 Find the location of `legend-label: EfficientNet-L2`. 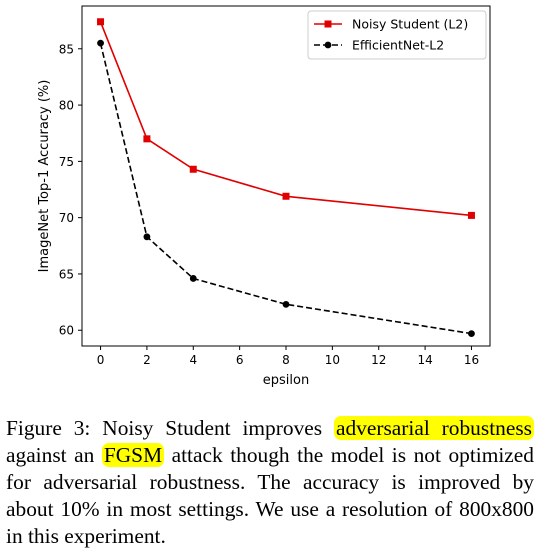

legend-label: EfficientNet-L2 is located at coordinates (398, 45).